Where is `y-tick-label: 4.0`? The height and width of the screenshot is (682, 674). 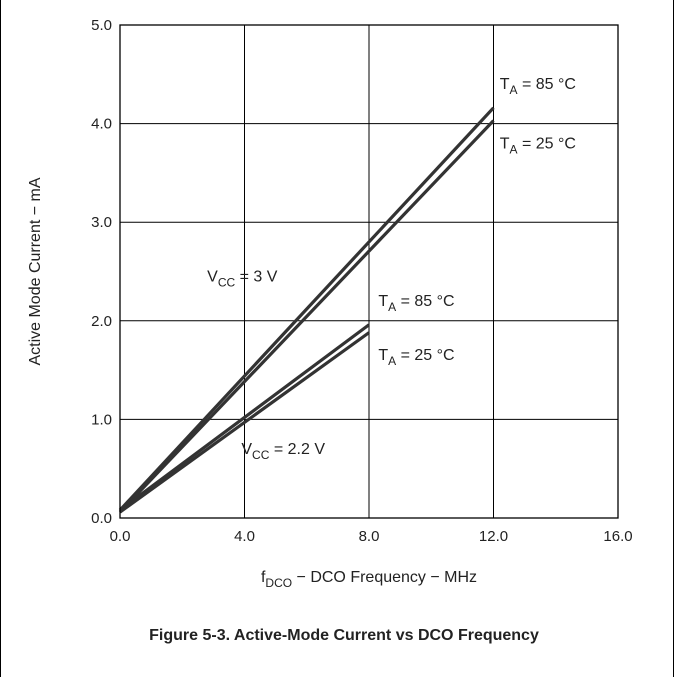
y-tick-label: 4.0 is located at coordinates (101, 124).